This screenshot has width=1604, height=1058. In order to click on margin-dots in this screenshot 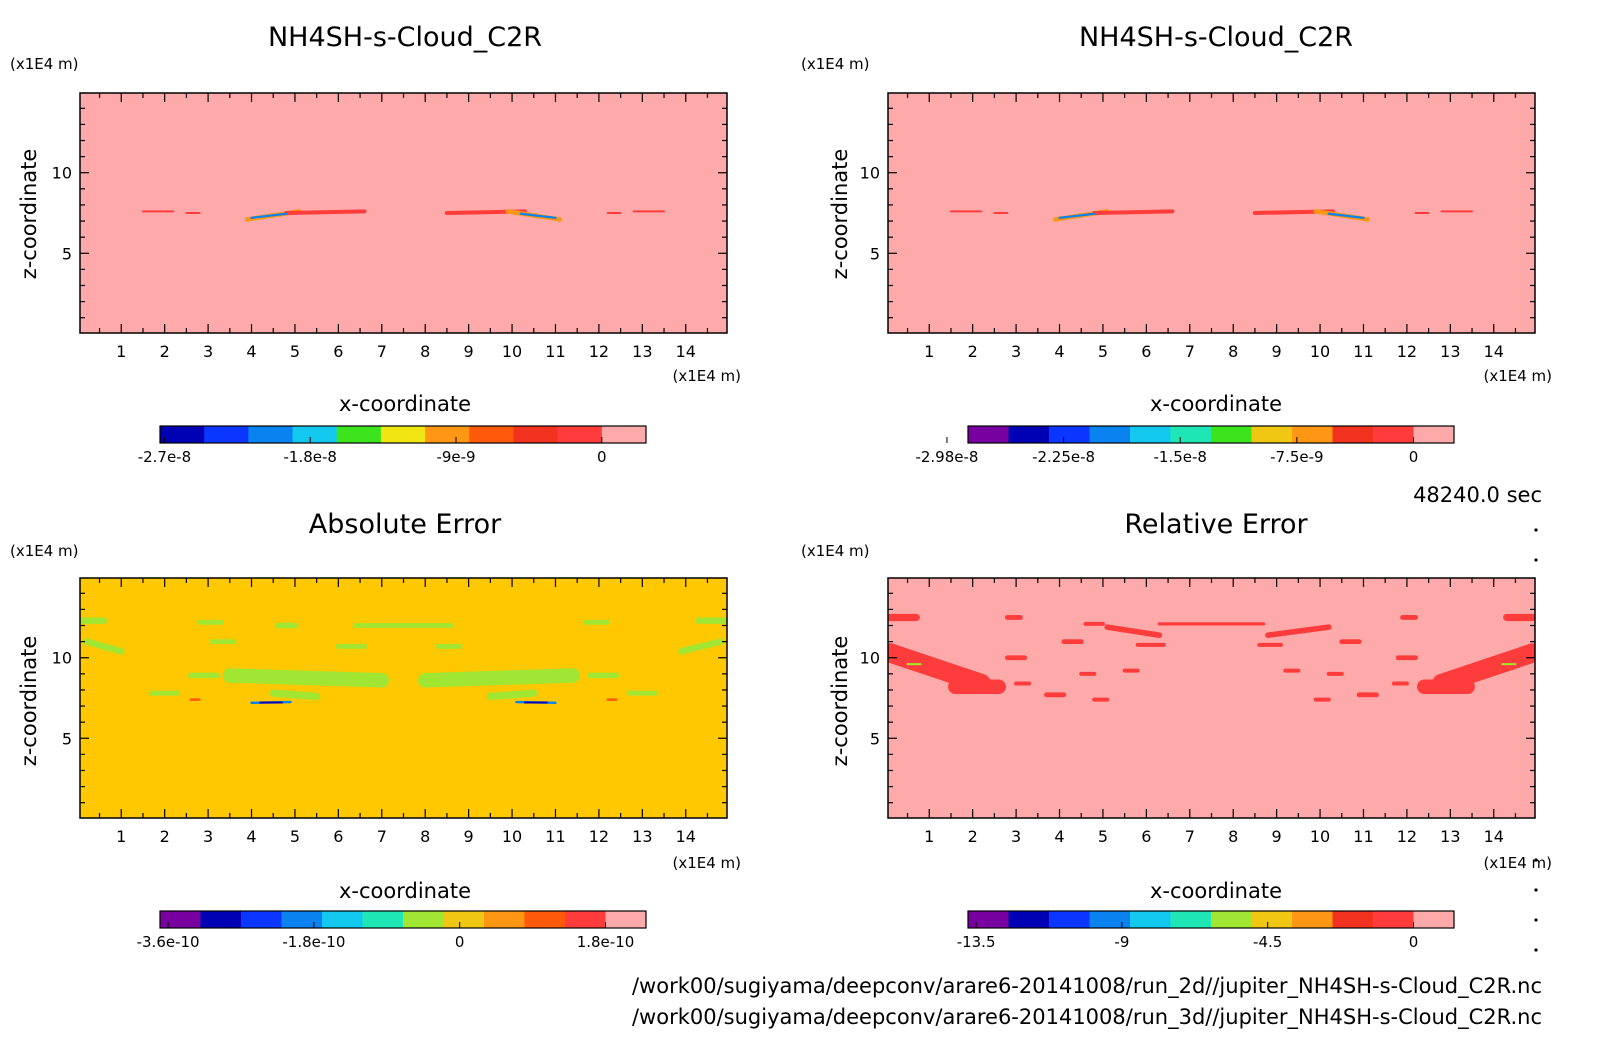, I will do `click(1536, 740)`.